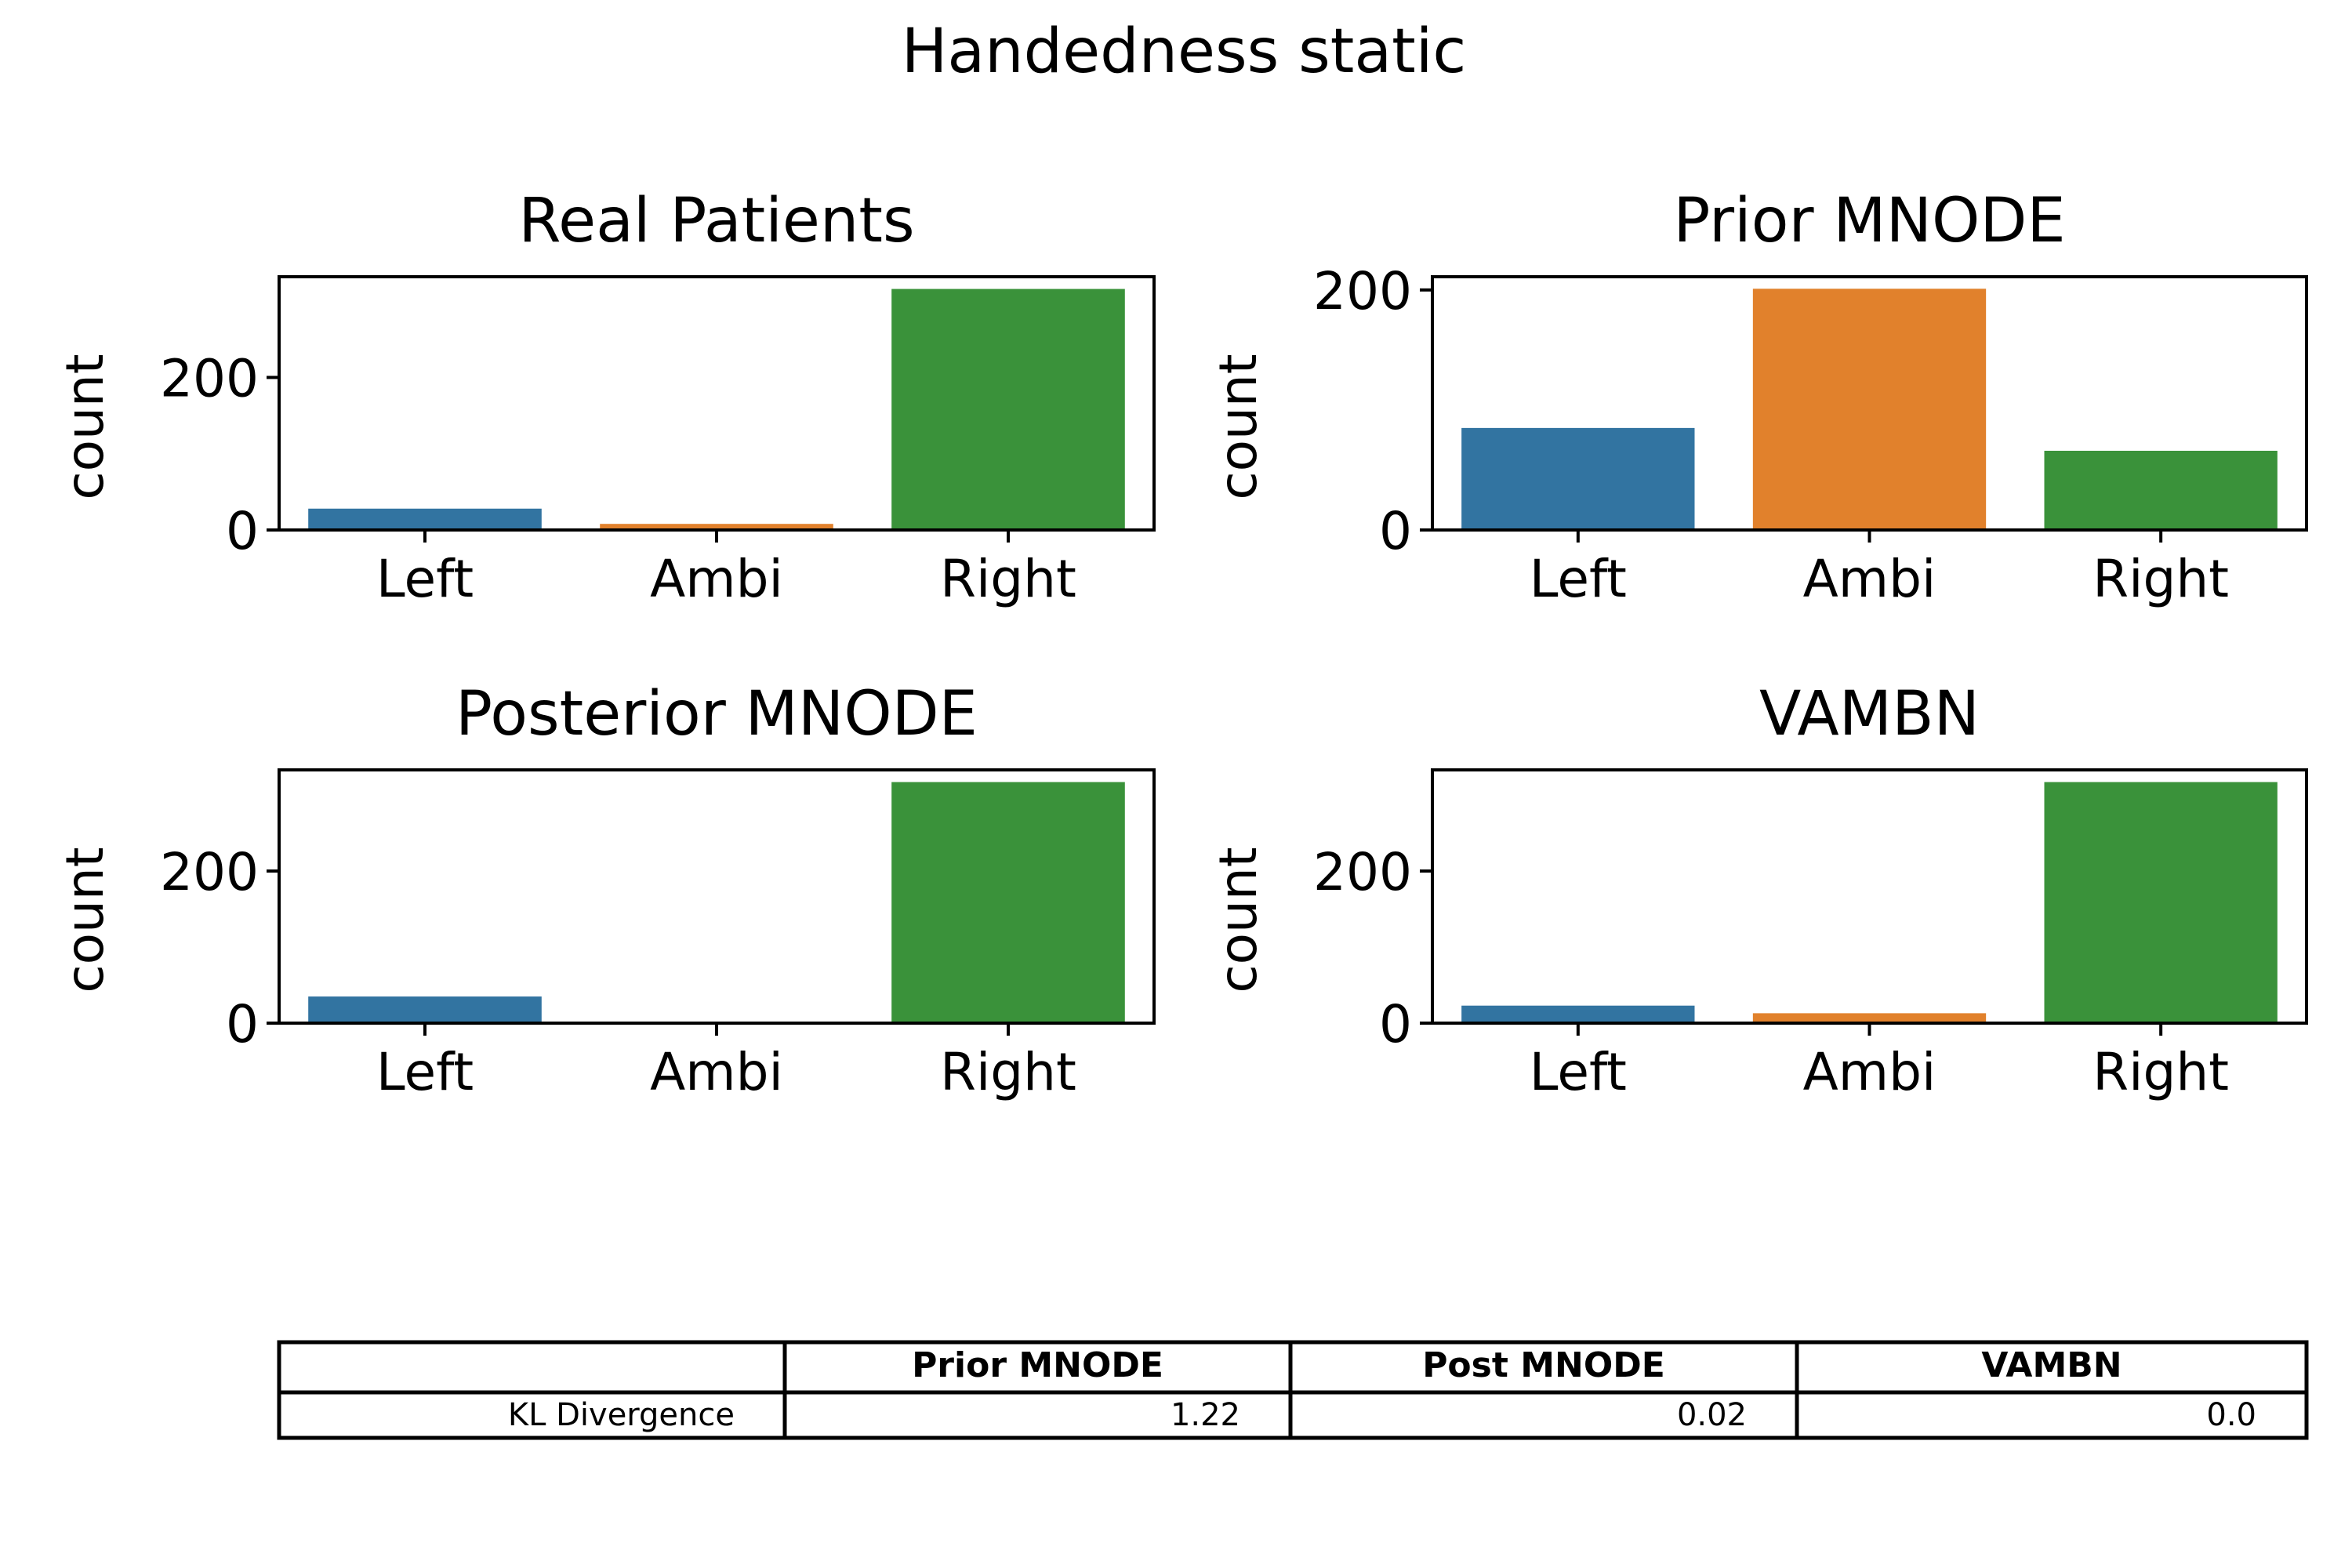 Image resolution: width=2352 pixels, height=1568 pixels. I want to click on chart-panel-prior-mnode: Prior MNODE Left Ambi Right 0 200 count, so click(1758, 397).